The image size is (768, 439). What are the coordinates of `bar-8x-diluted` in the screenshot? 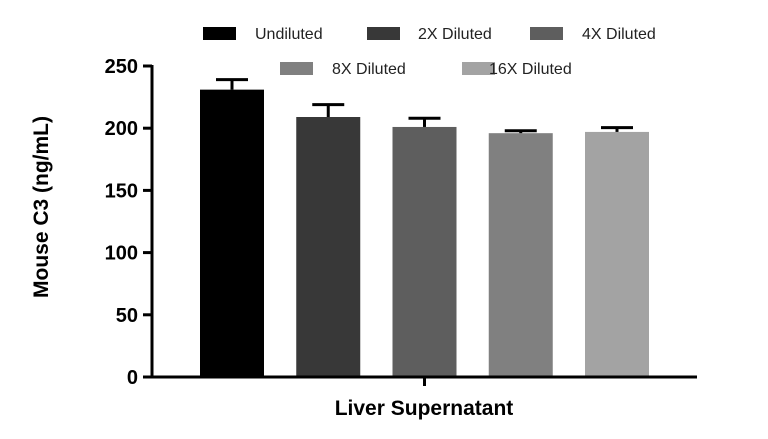 It's located at (520, 255).